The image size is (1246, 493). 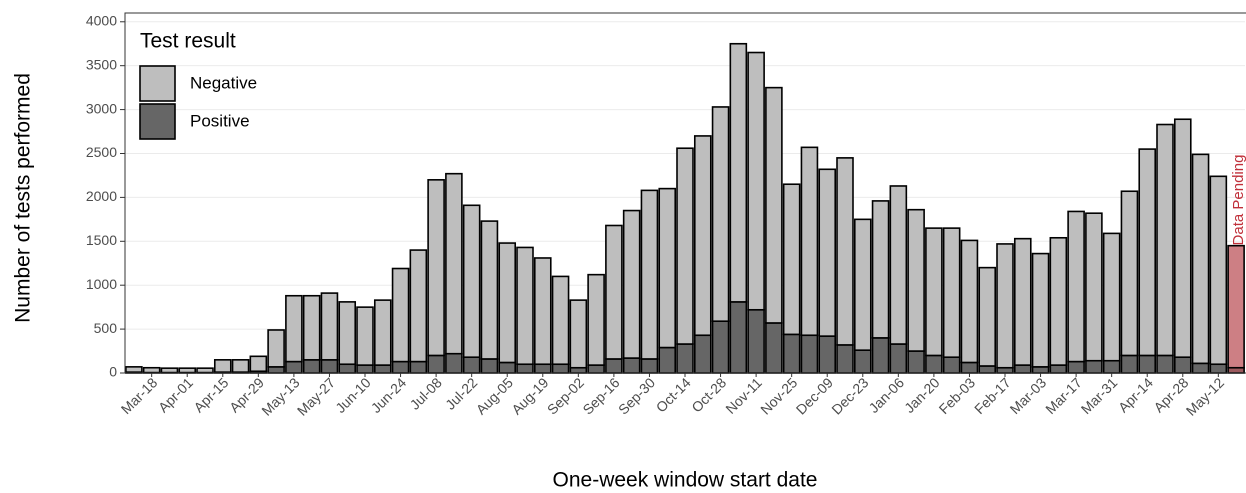 What do you see at coordinates (565, 395) in the screenshot?
I see `x-tick-label: Sep-02` at bounding box center [565, 395].